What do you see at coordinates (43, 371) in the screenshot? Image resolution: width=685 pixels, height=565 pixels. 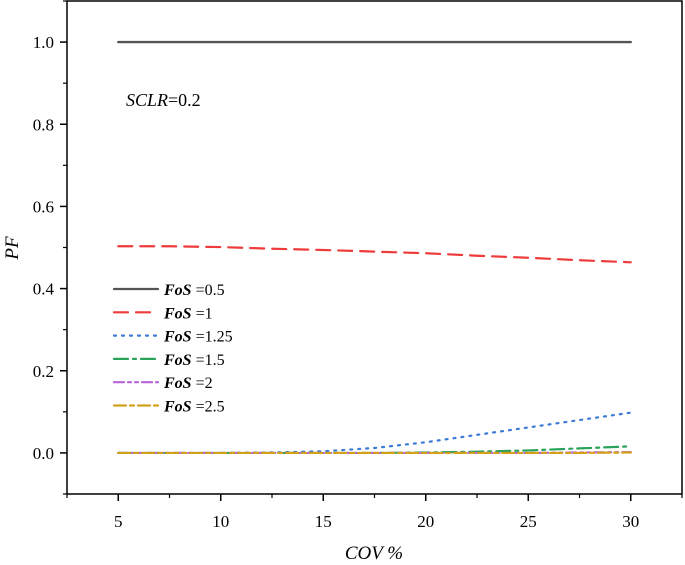 I see `y-tick-label: 0.2` at bounding box center [43, 371].